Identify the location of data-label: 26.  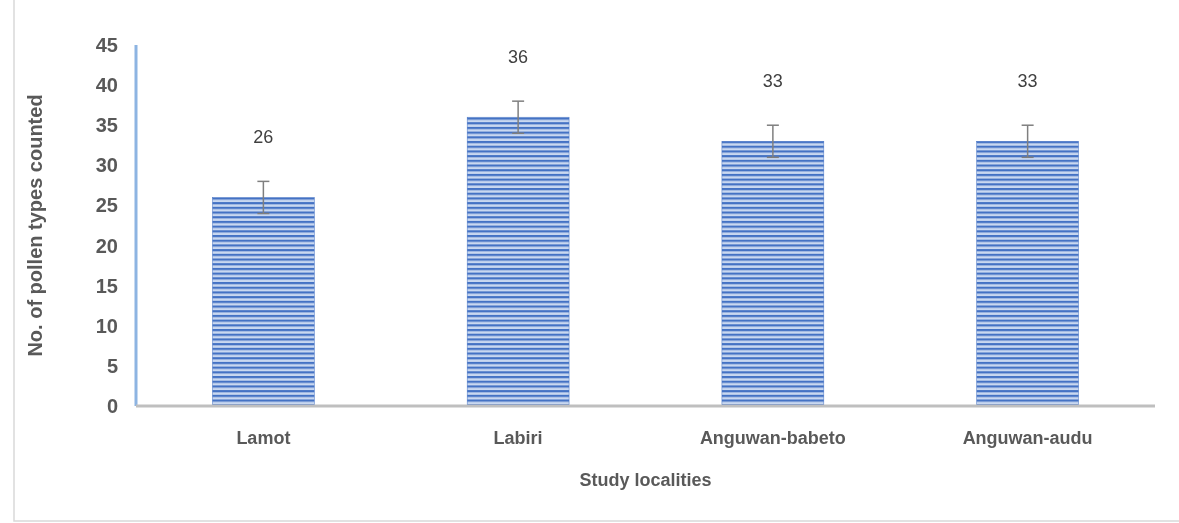
(263, 137).